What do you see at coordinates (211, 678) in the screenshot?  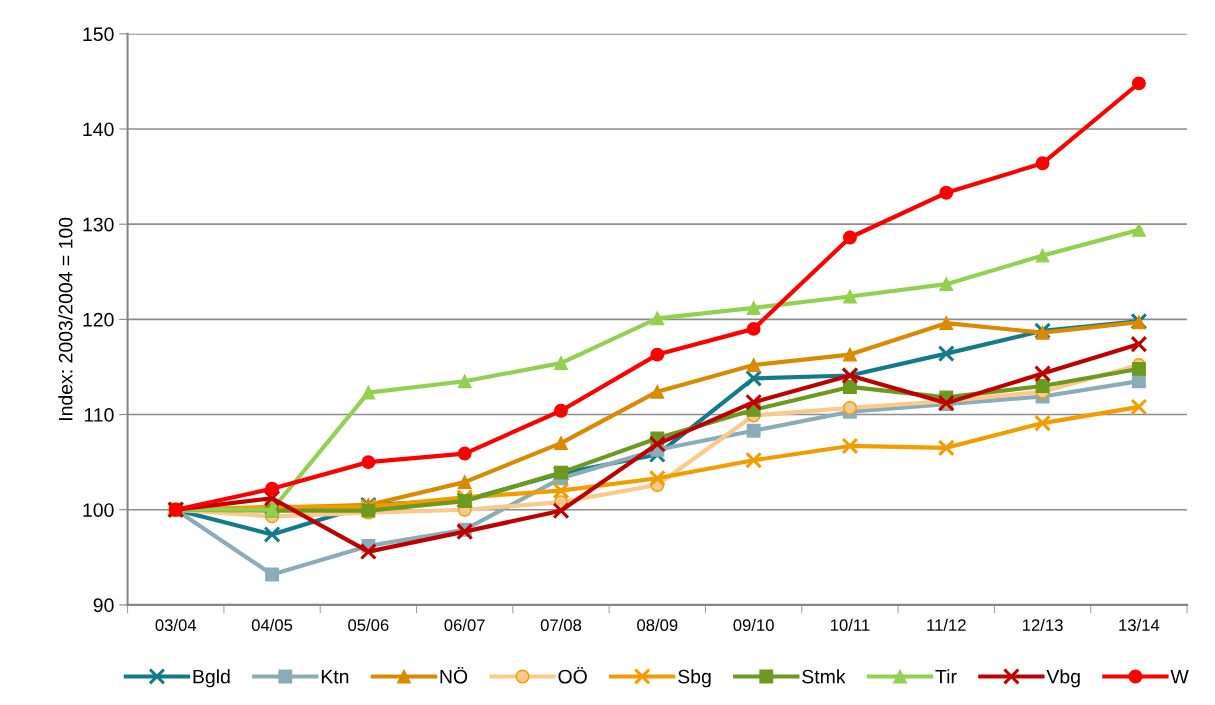 I see `legend-label: Bgld` at bounding box center [211, 678].